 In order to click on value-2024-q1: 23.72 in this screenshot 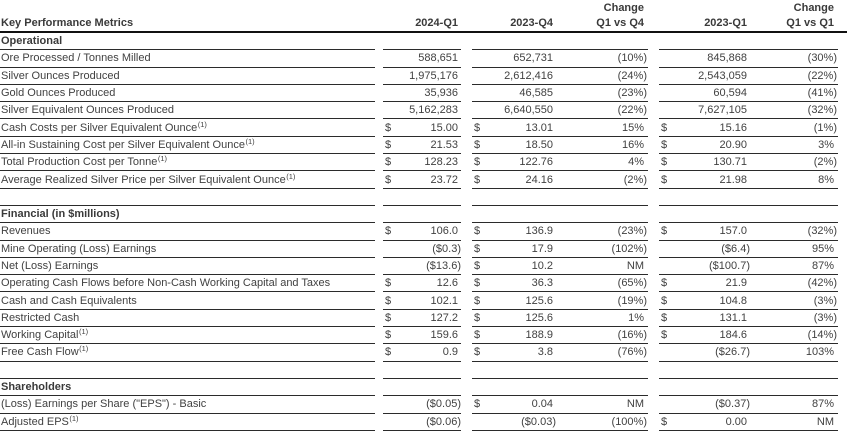, I will do `click(444, 179)`.